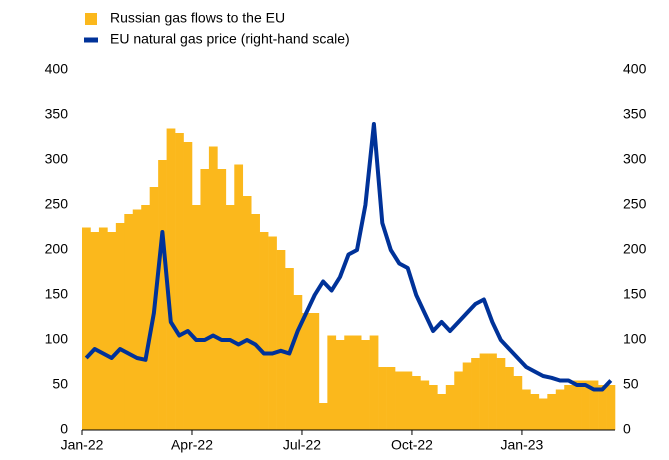 The height and width of the screenshot is (460, 669). What do you see at coordinates (57, 69) in the screenshot?
I see `y-tick-label: 400` at bounding box center [57, 69].